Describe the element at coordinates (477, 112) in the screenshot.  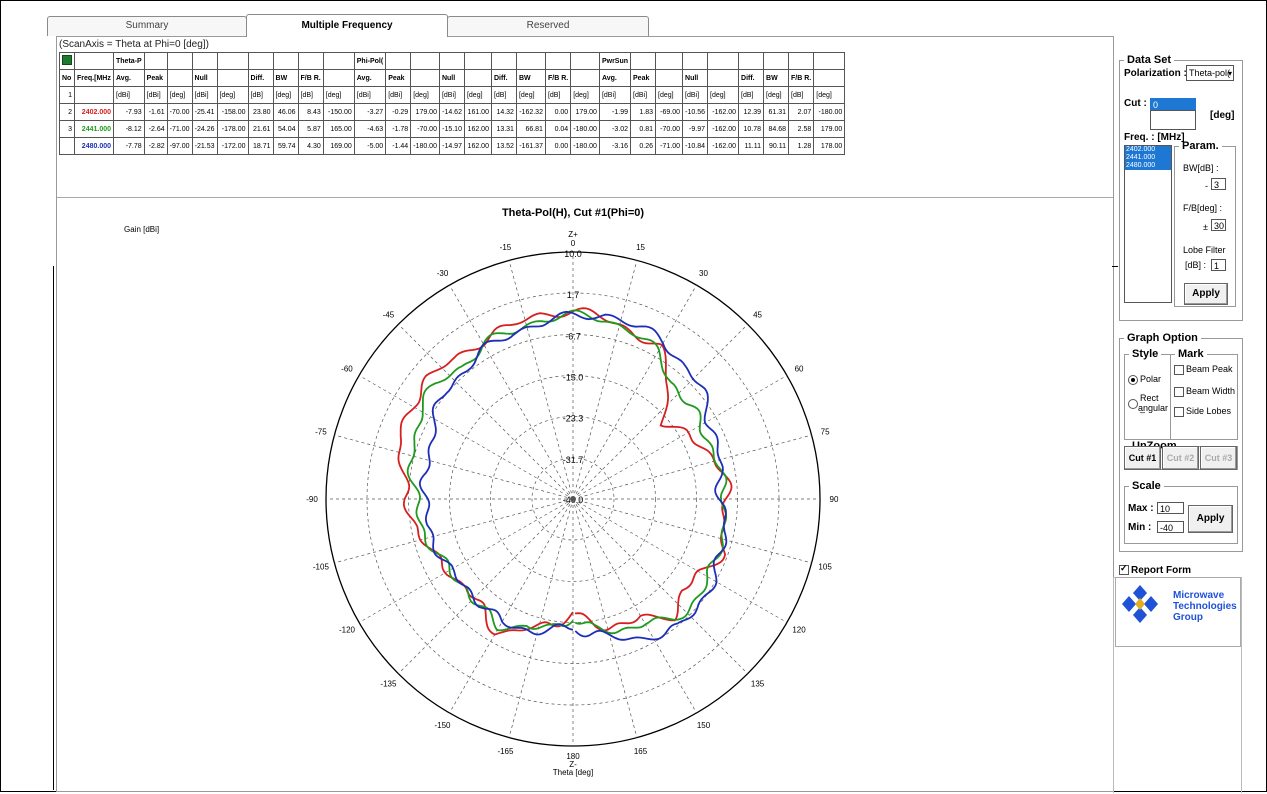
I see `table-cell: 161.00` at that location.